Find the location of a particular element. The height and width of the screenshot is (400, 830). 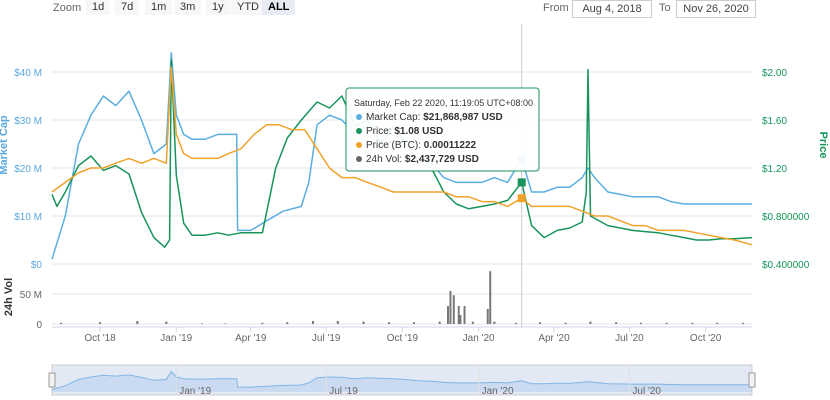

tooltip-box is located at coordinates (442, 129).